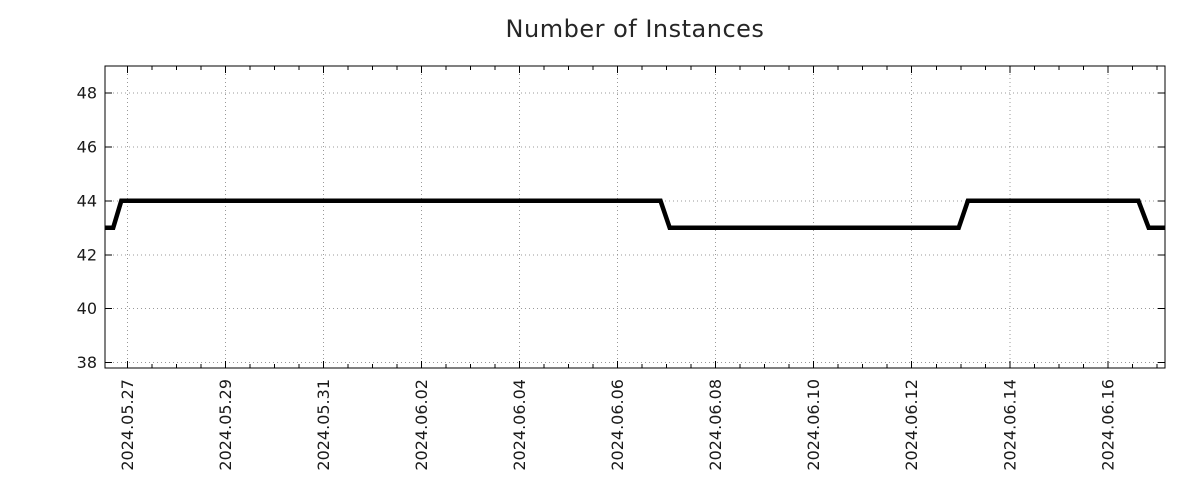 This screenshot has width=1200, height=500. Describe the element at coordinates (813, 425) in the screenshot. I see `x-tick-label: 2024.06.10` at that location.